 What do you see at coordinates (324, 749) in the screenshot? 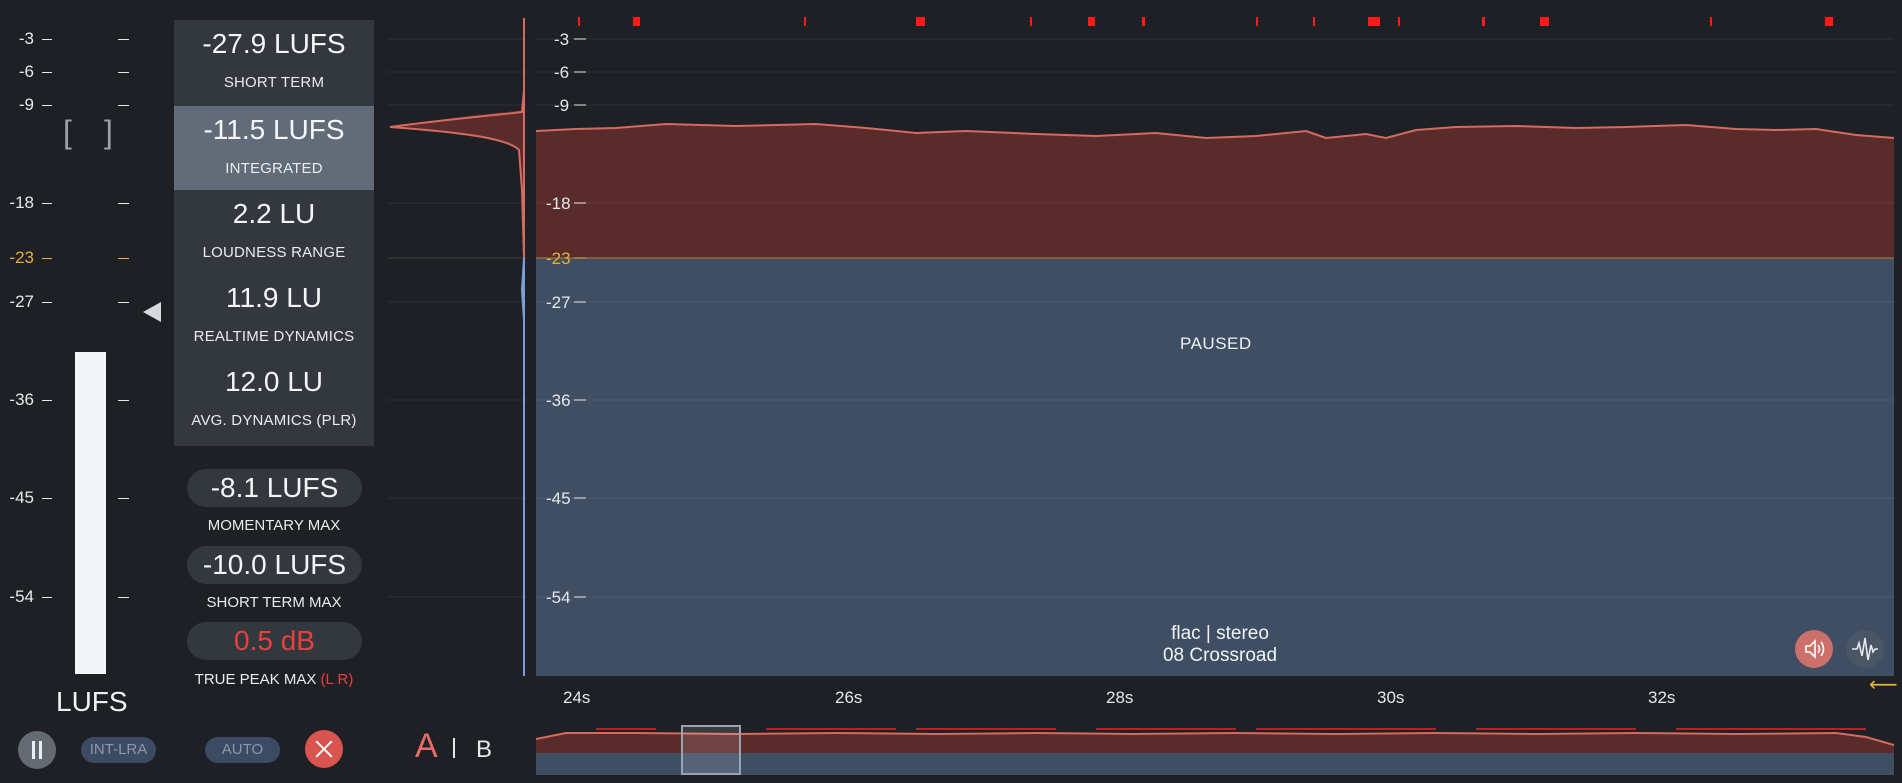
I see `reset-button` at bounding box center [324, 749].